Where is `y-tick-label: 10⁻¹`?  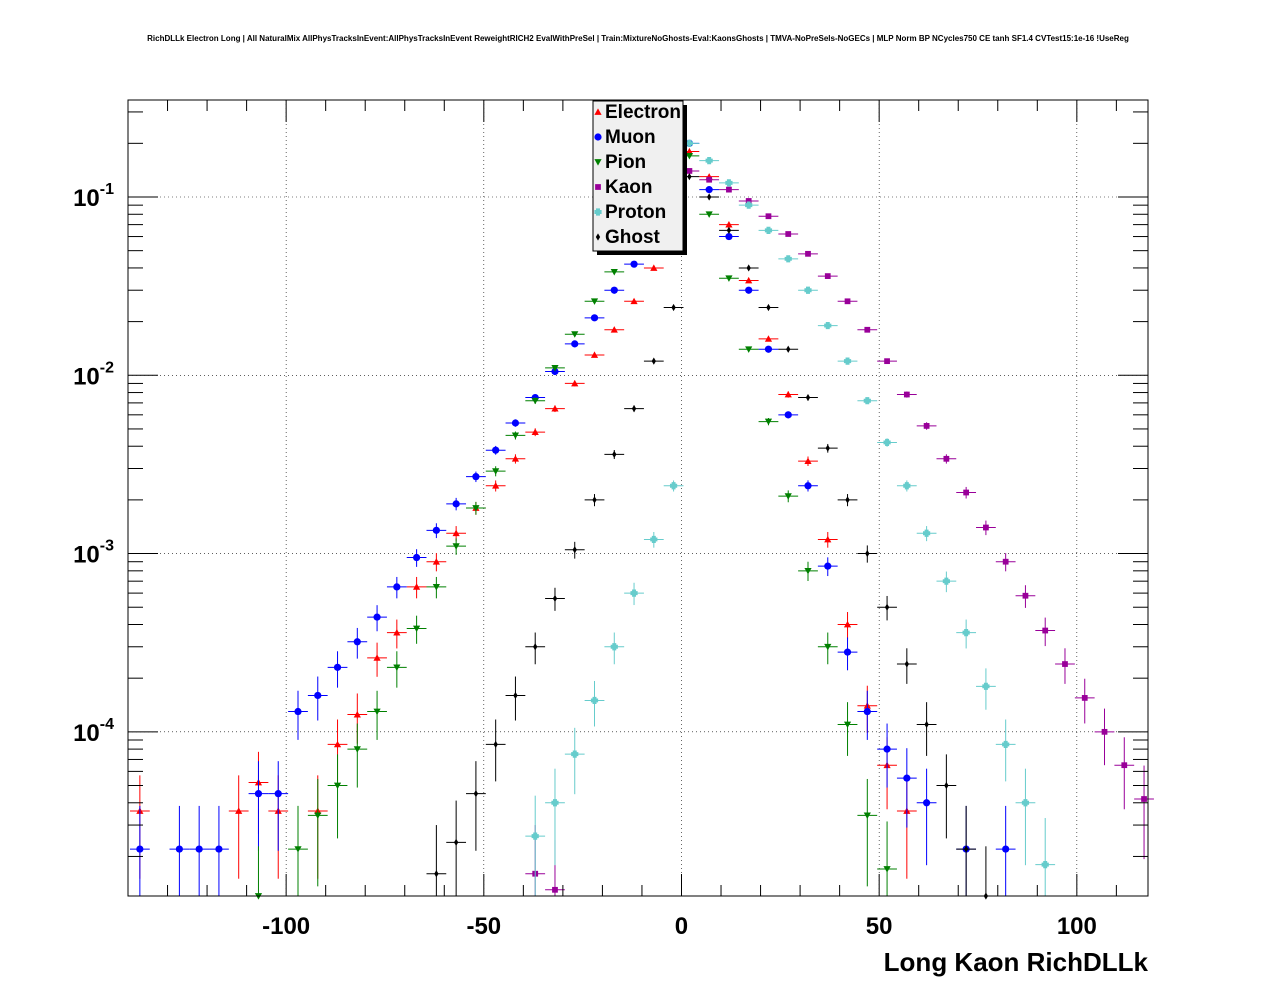 y-tick-label: 10⁻¹ is located at coordinates (93, 196).